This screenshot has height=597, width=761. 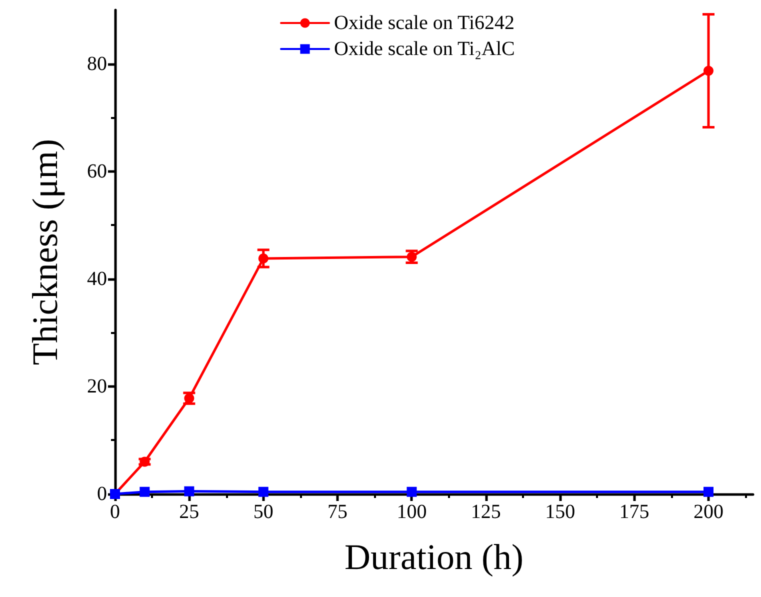 What do you see at coordinates (97, 171) in the screenshot?
I see `y-tick-label: 60` at bounding box center [97, 171].